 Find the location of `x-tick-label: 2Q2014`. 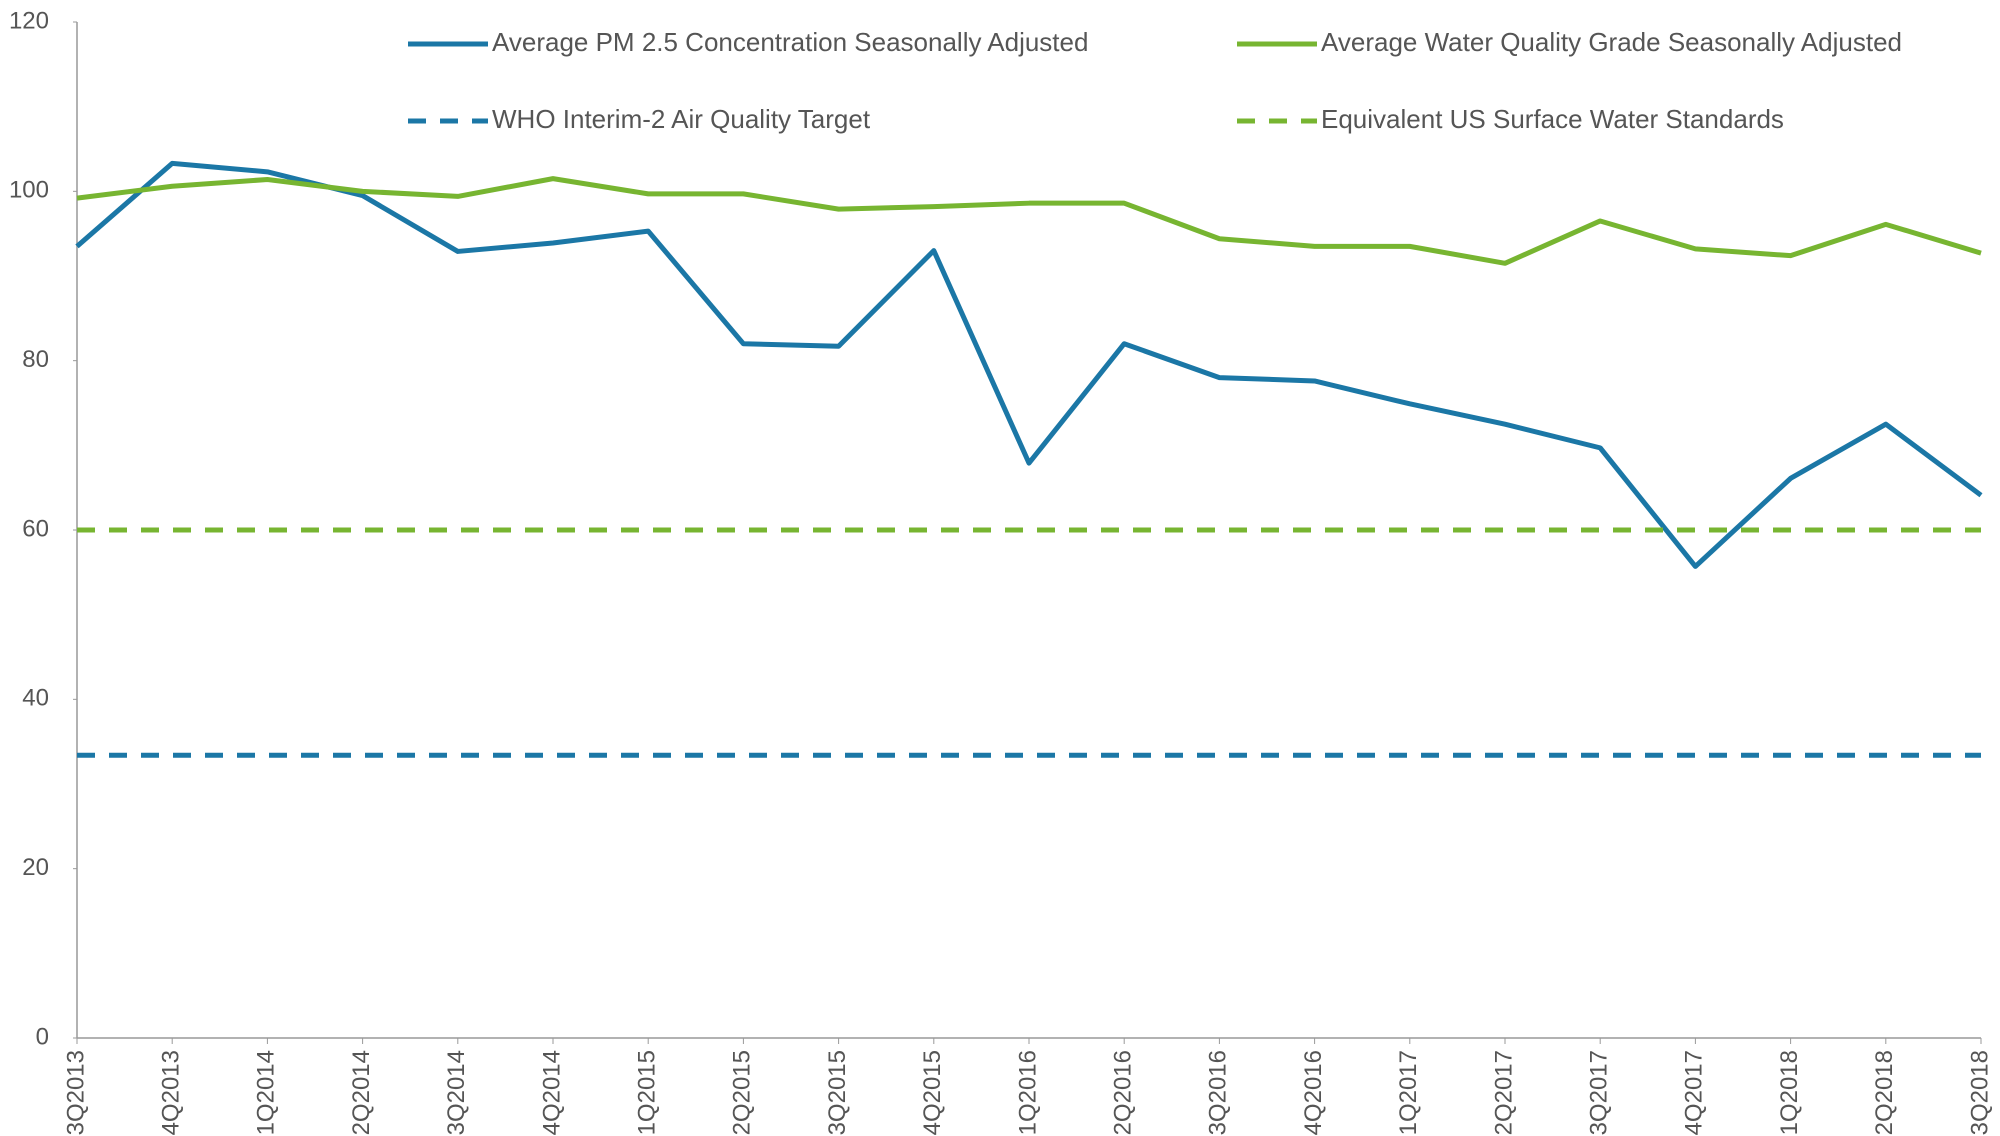

x-tick-label: 2Q2014 is located at coordinates (361, 1092).